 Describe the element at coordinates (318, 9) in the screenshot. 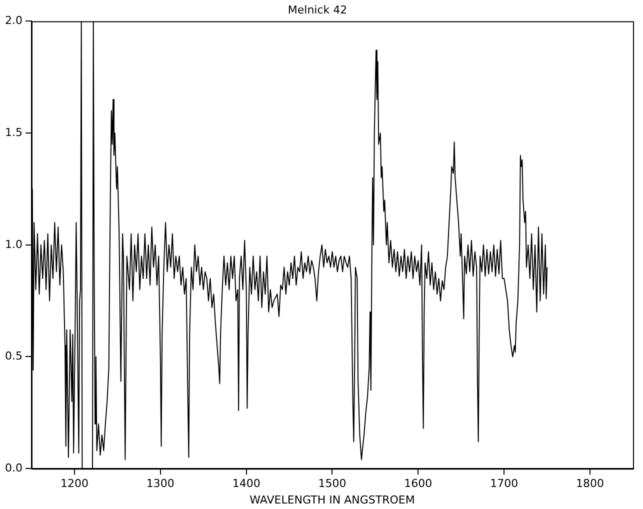

I see `chart-title: Melnick 42` at that location.